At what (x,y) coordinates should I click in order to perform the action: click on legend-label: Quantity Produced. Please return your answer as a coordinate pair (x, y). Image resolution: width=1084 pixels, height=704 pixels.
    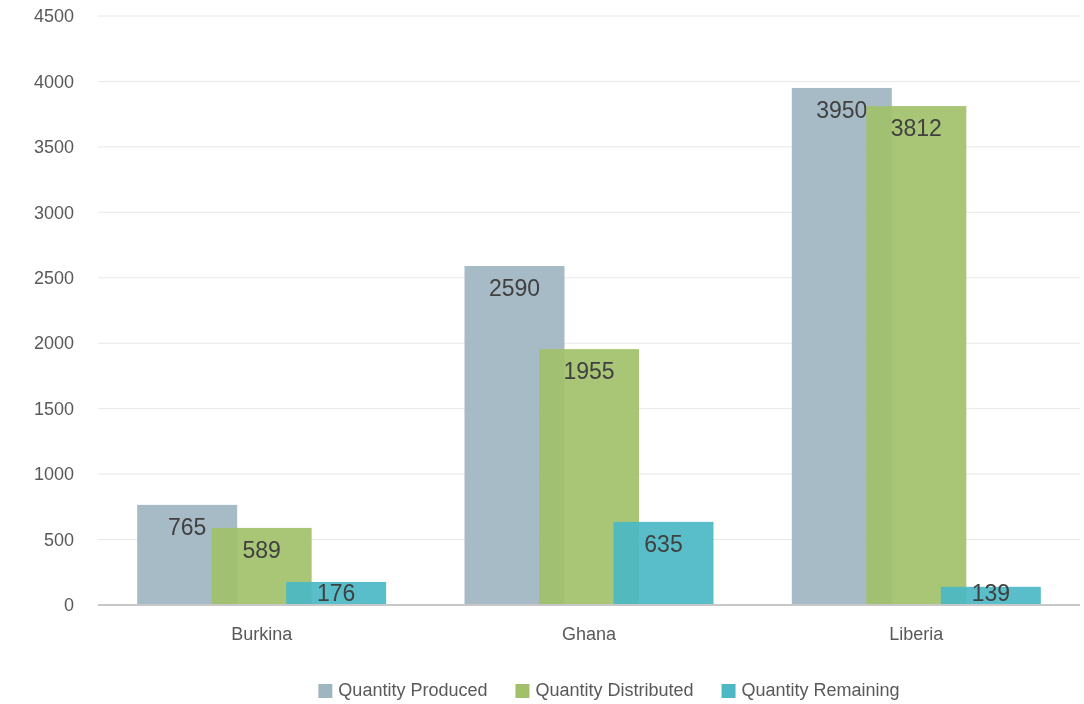
    Looking at the image, I should click on (413, 690).